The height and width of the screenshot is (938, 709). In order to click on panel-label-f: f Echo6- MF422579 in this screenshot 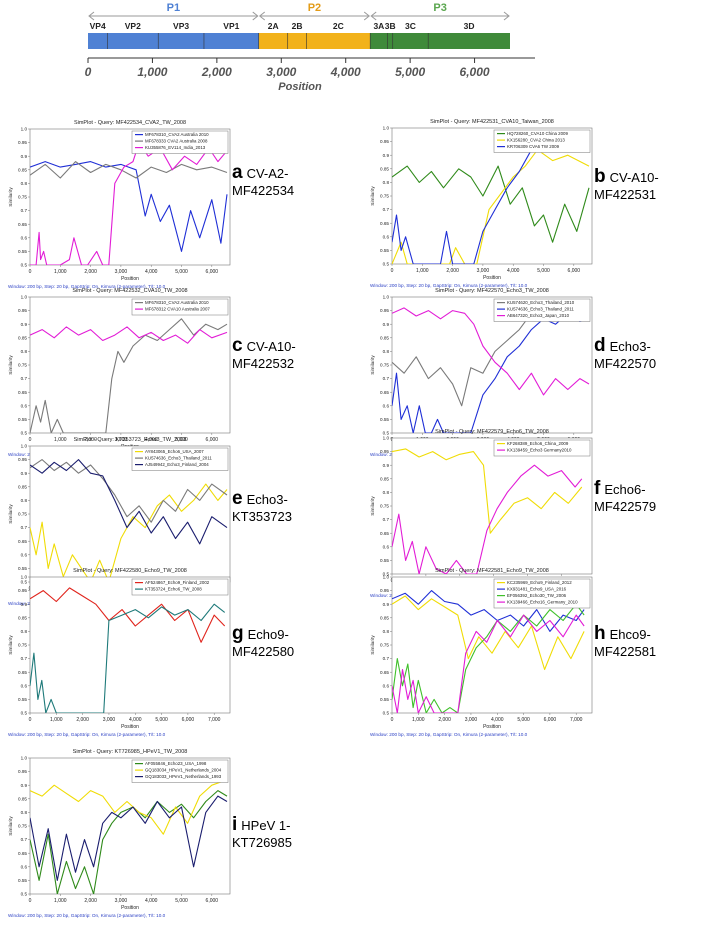, I will do `click(625, 496)`.